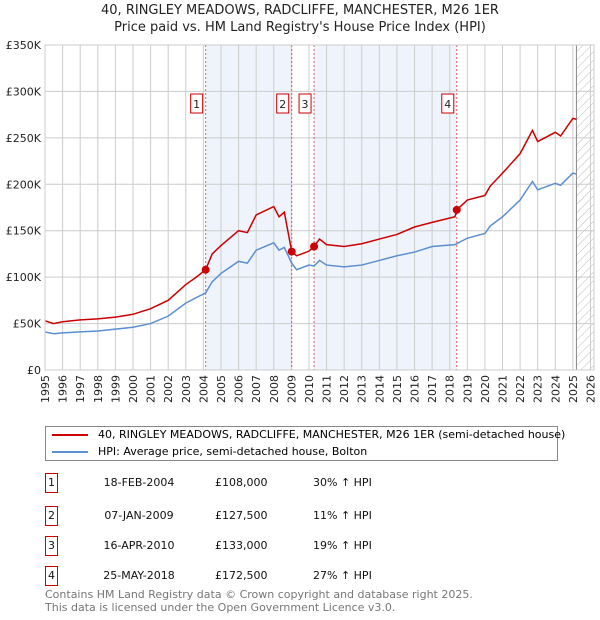 The height and width of the screenshot is (620, 600). What do you see at coordinates (98, 389) in the screenshot?
I see `x-tick-label: 1998` at bounding box center [98, 389].